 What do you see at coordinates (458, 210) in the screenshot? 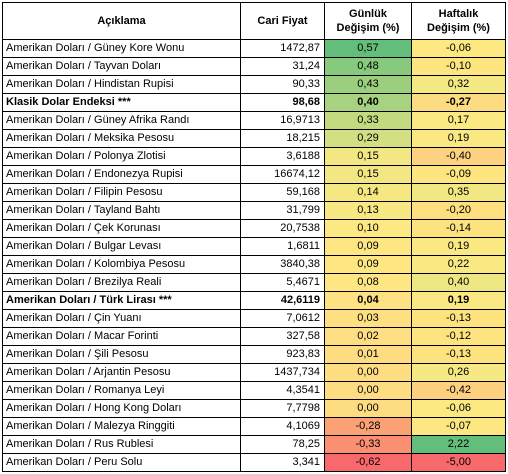
I see `row-weekly-change-cell: -0,20` at bounding box center [458, 210].